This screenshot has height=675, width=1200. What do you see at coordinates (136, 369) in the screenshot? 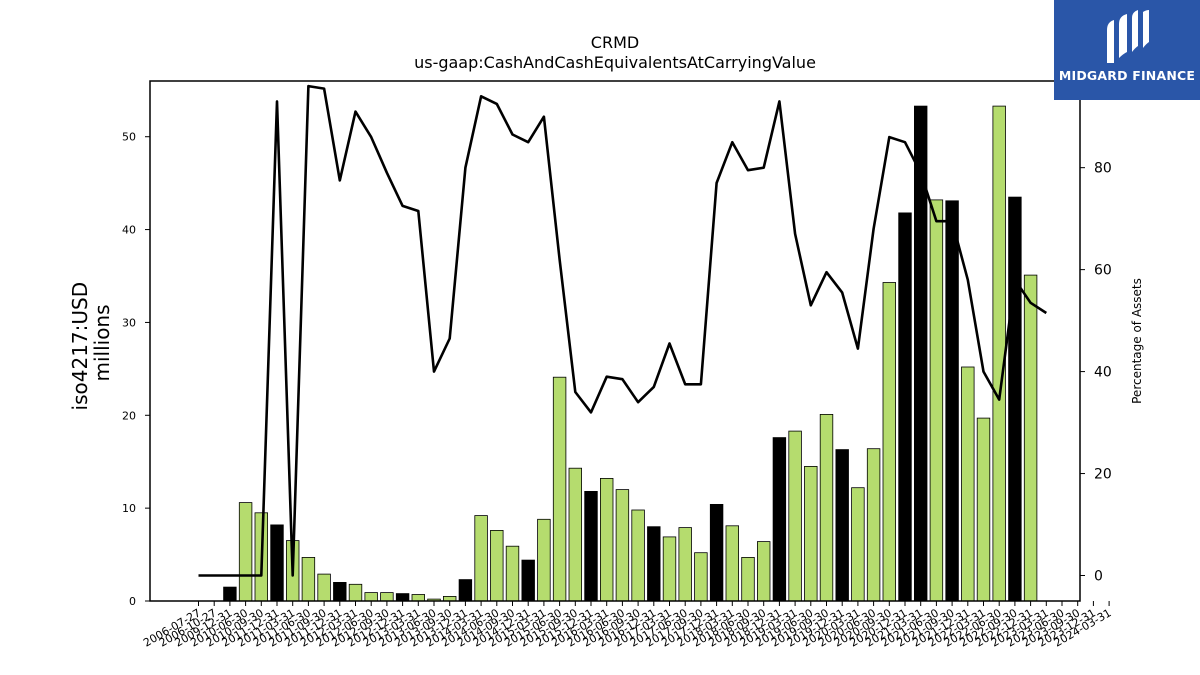
I see `y-axis-left: 0 10 20 30 40 50` at bounding box center [136, 369].